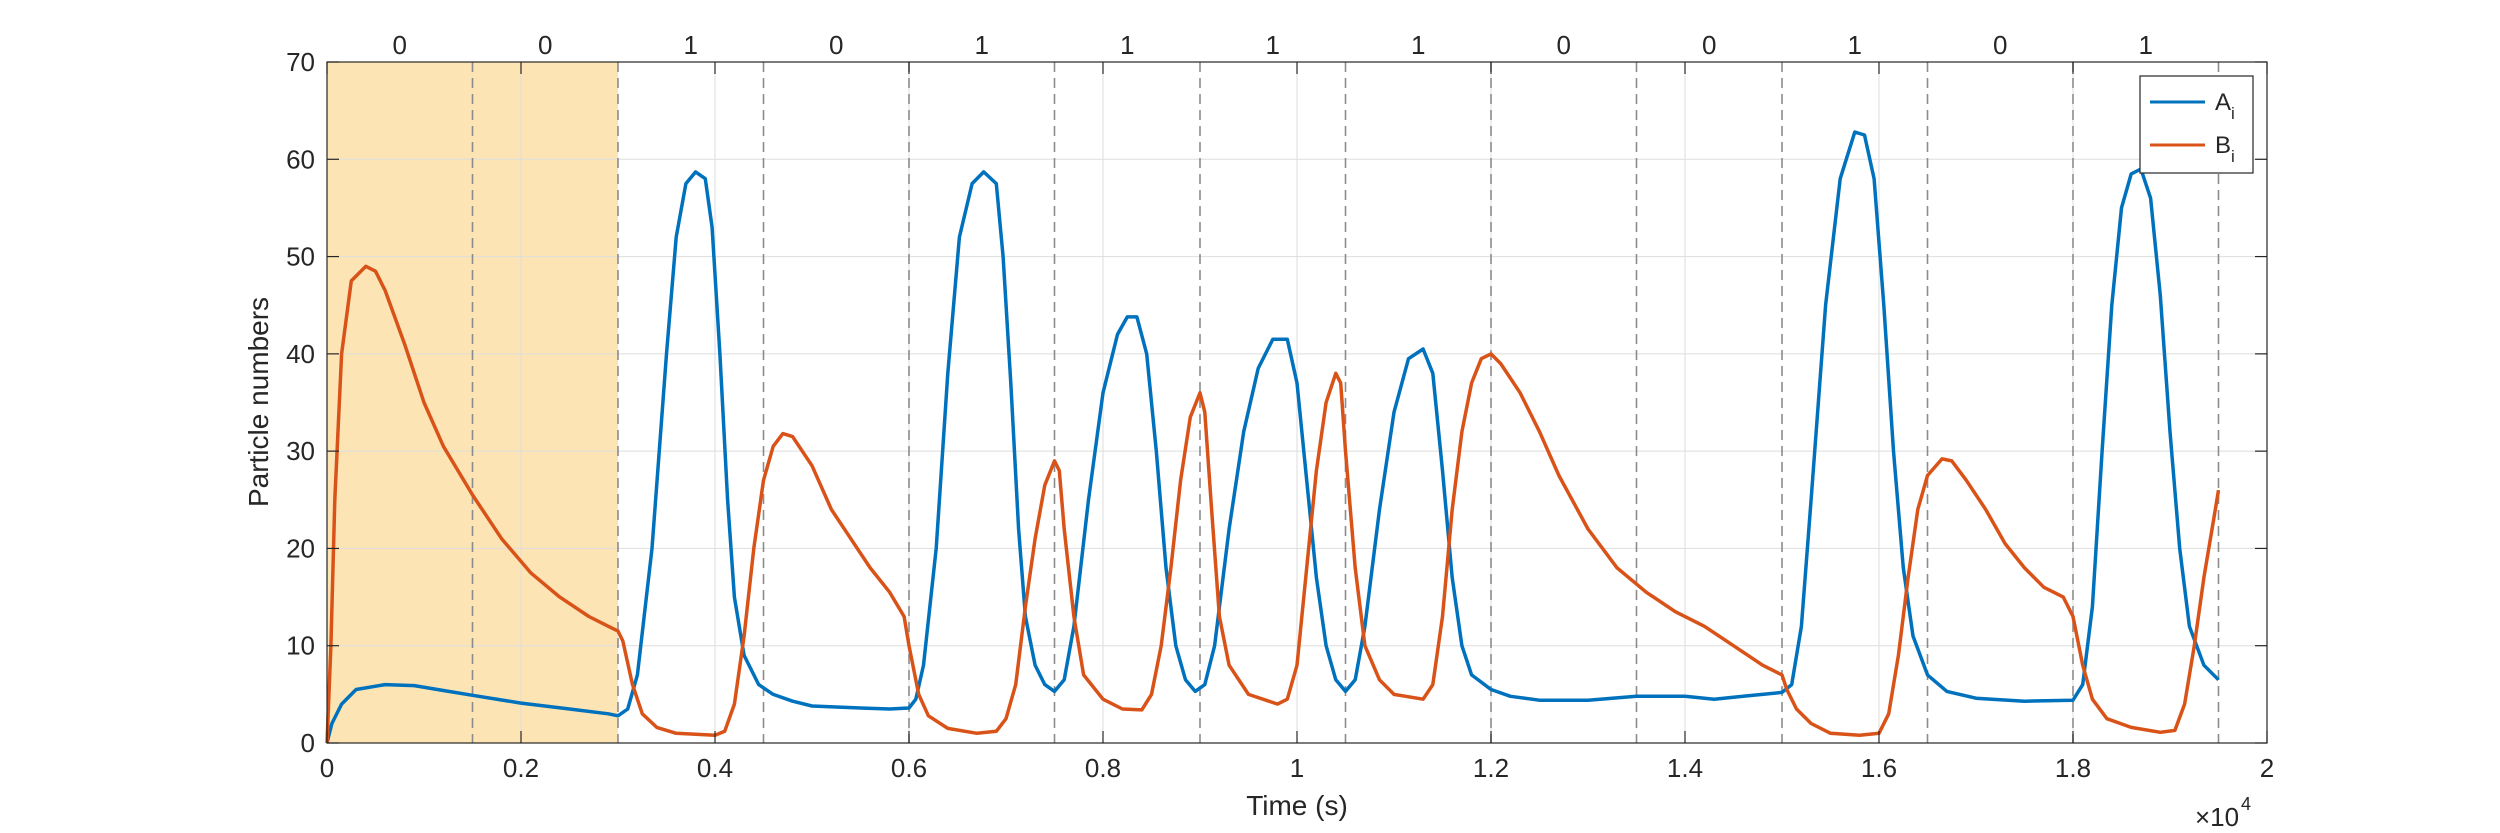  I want to click on legend-label-b: Bi, so click(2225, 149).